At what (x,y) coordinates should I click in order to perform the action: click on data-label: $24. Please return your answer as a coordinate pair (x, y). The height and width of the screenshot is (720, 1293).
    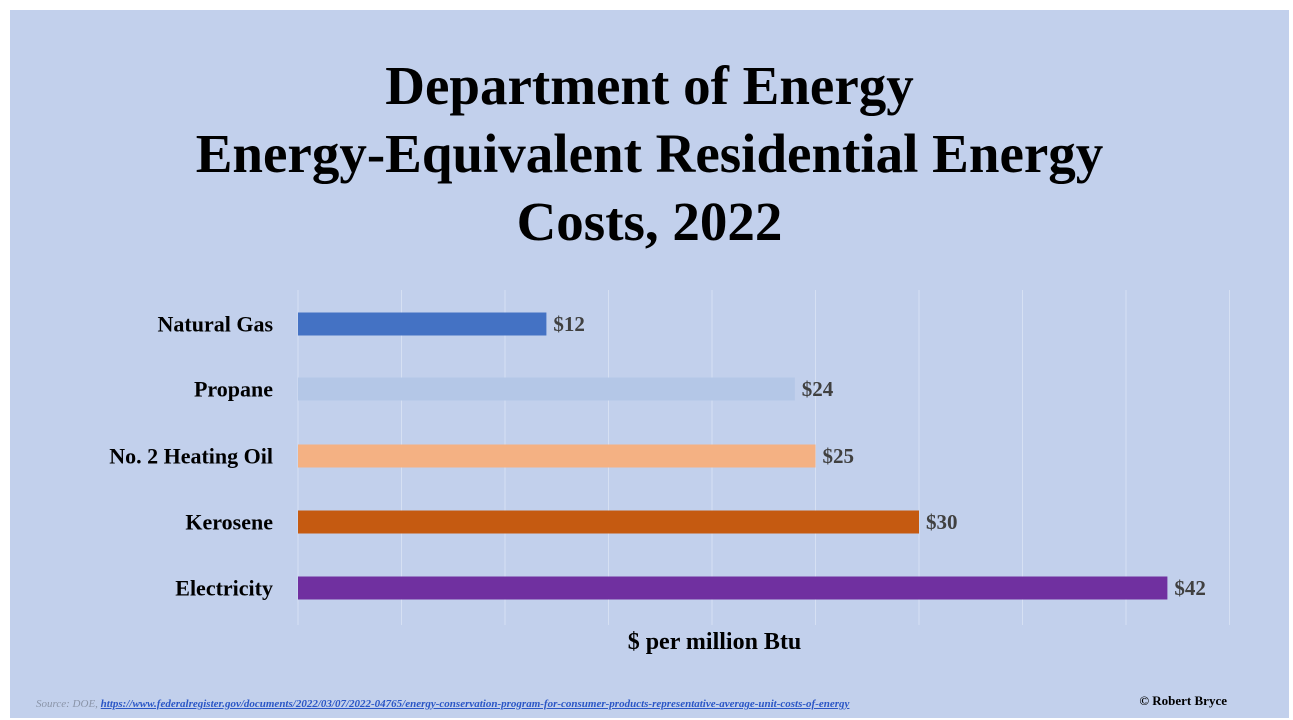
    Looking at the image, I should click on (818, 389).